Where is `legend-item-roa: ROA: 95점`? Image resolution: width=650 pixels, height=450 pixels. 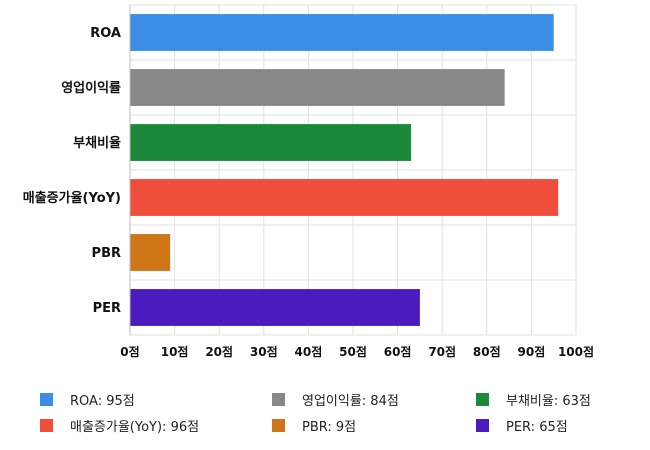
legend-item-roa: ROA: 95점 is located at coordinates (156, 399).